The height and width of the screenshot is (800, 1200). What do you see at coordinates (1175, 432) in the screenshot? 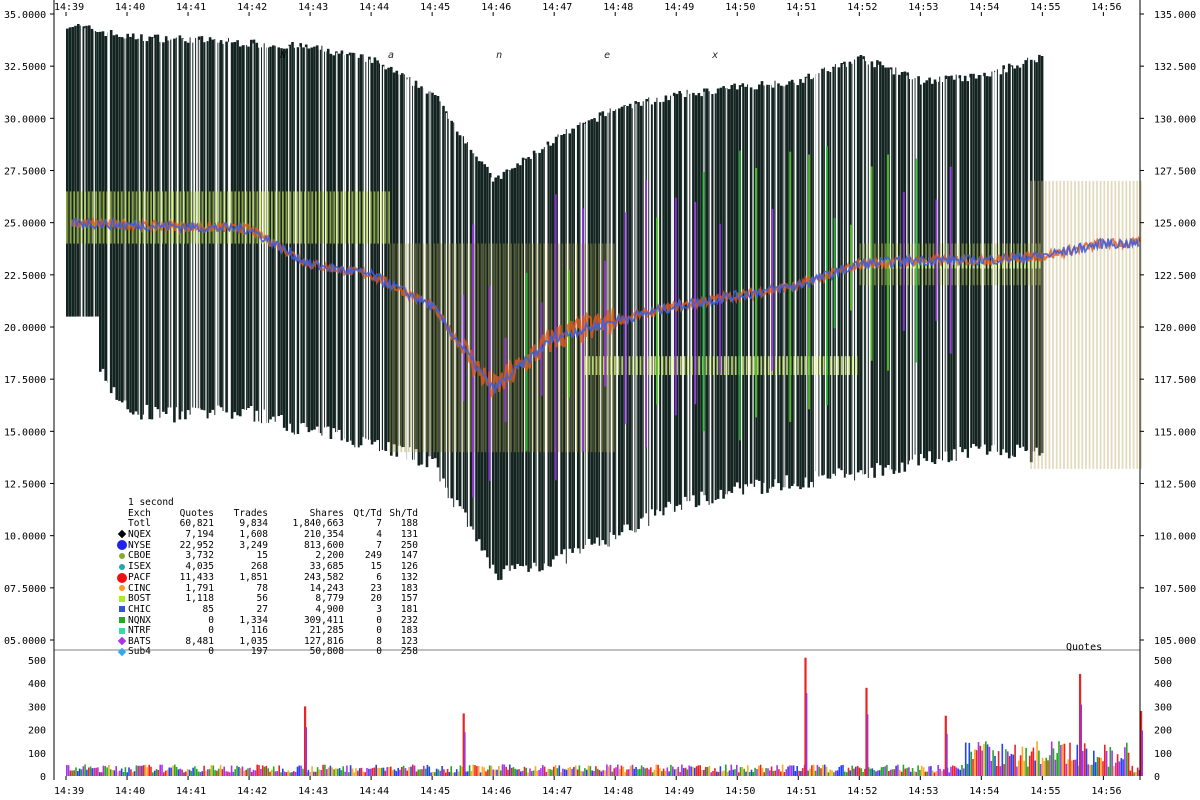
I see `y-right-tick-label: 115.000` at bounding box center [1175, 432].